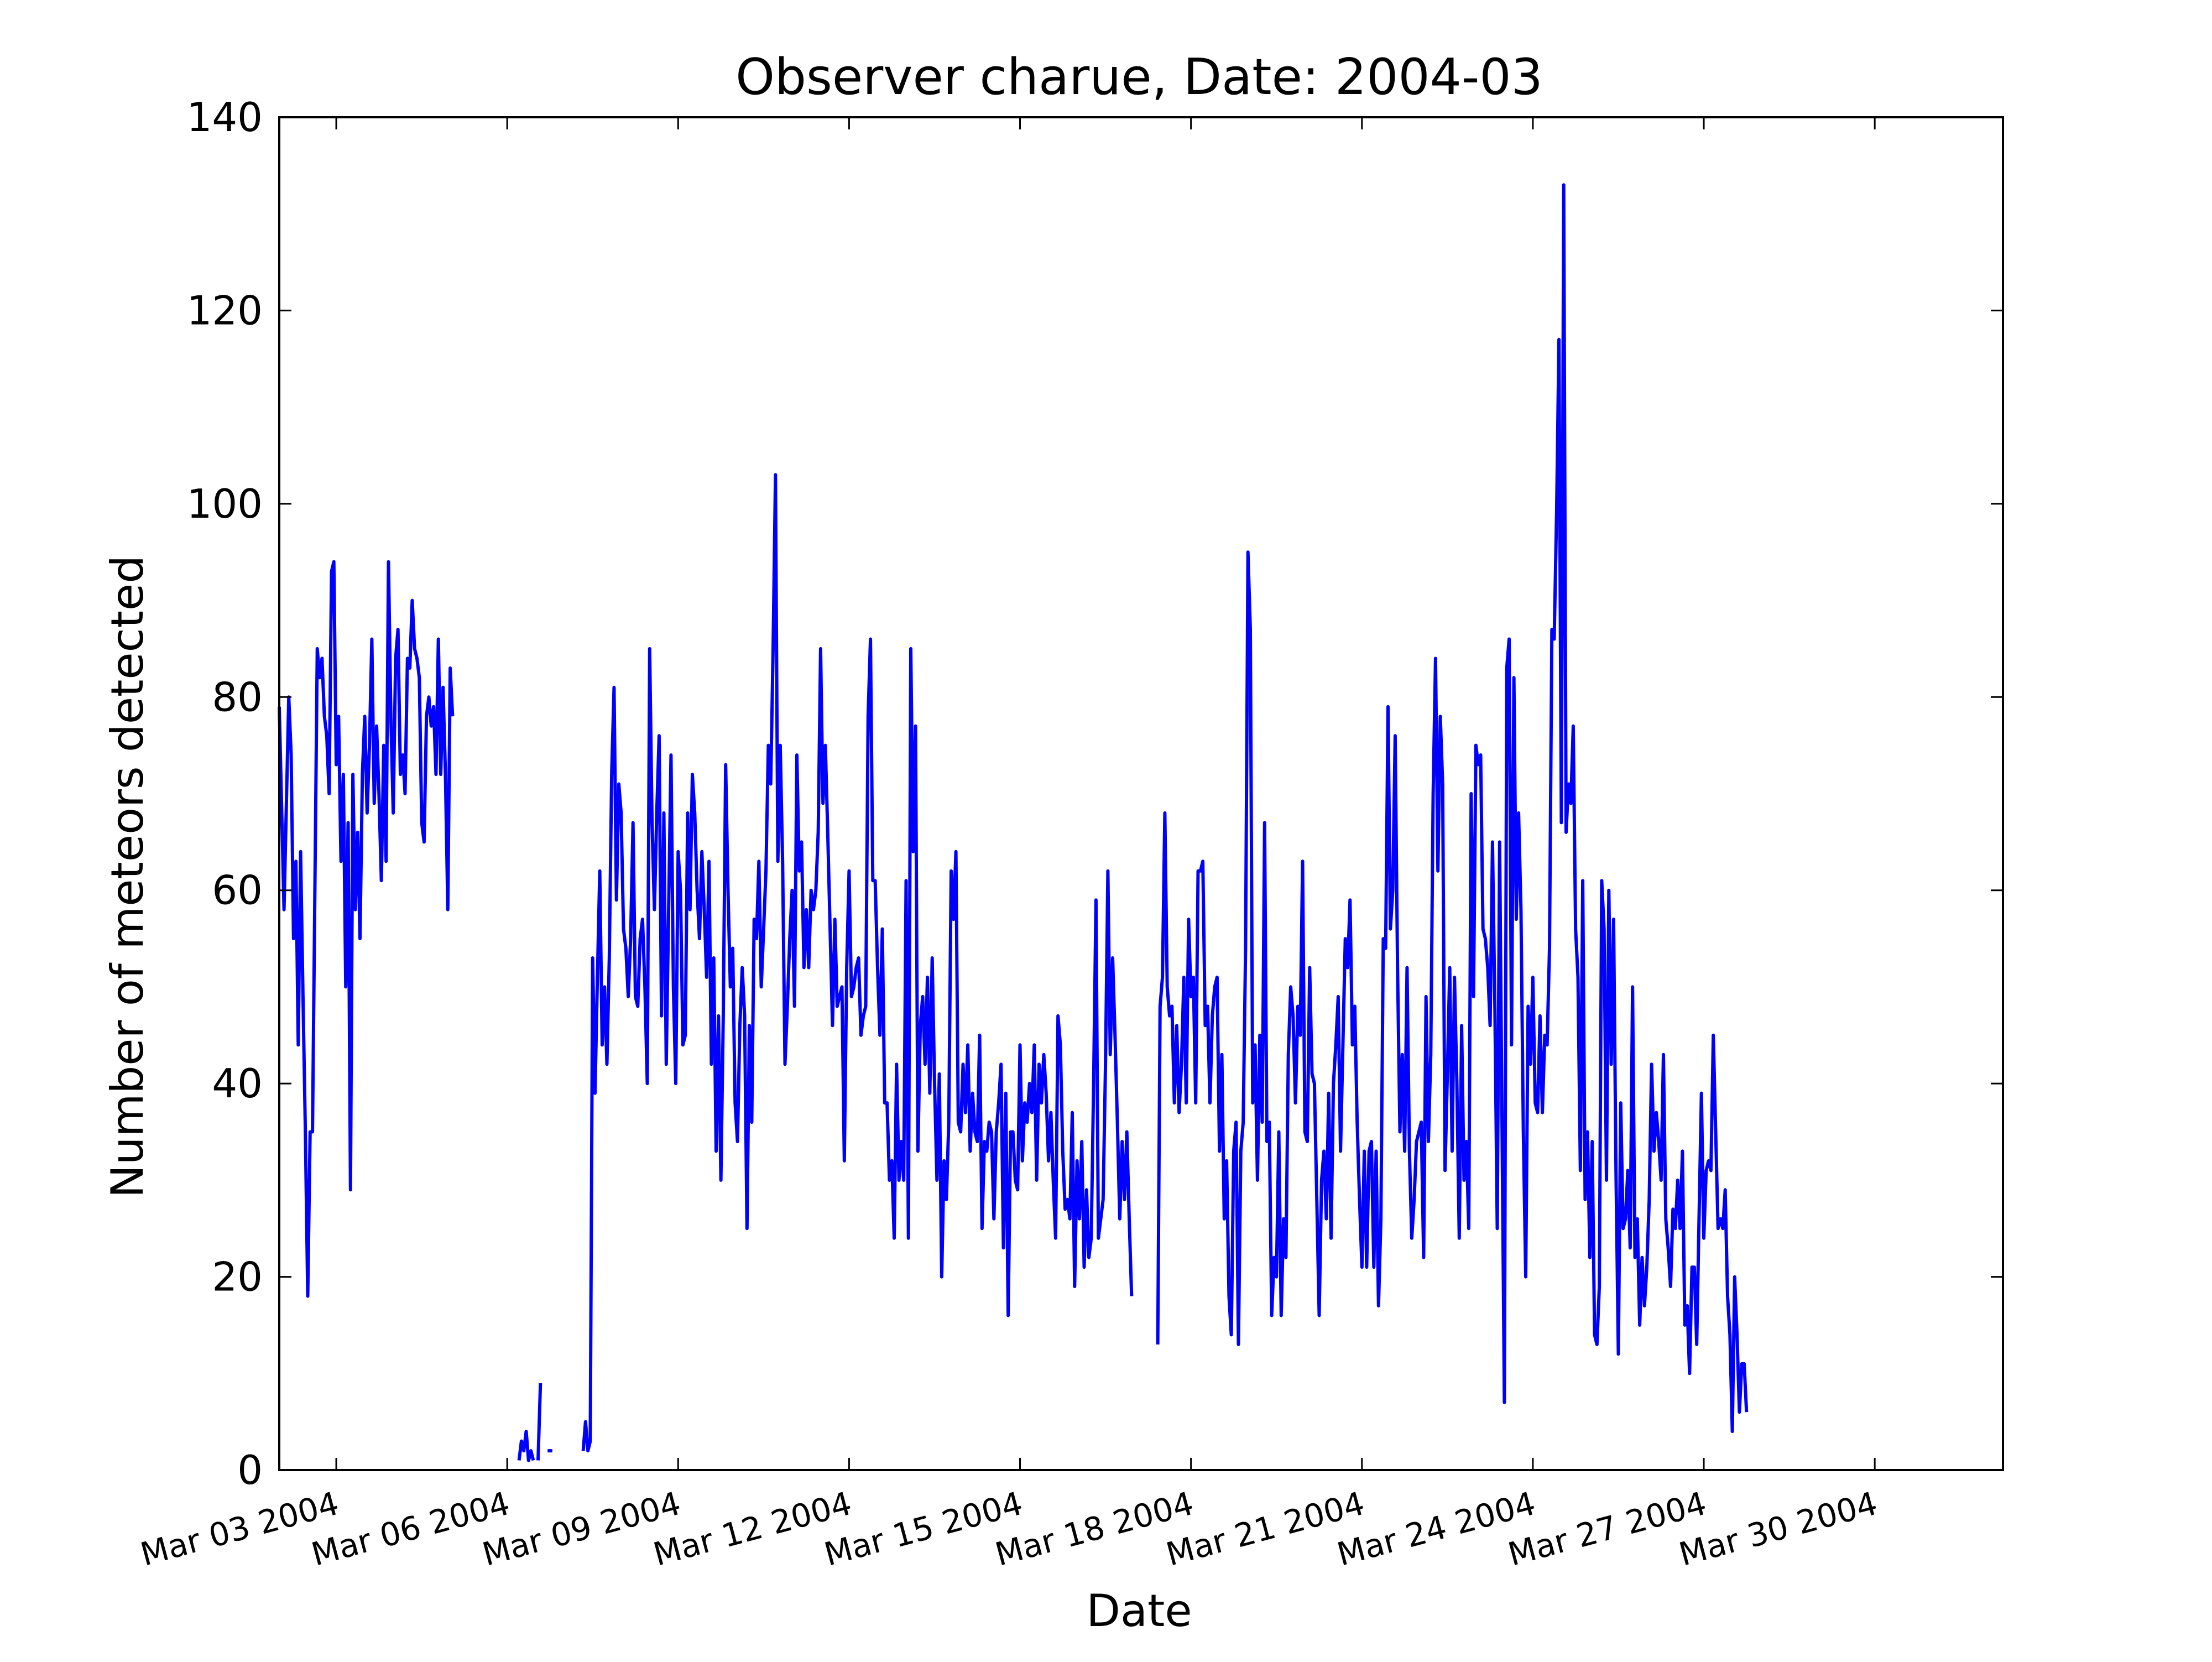 This screenshot has width=2212, height=1662. I want to click on x-axis-label: Date, so click(1139, 1611).